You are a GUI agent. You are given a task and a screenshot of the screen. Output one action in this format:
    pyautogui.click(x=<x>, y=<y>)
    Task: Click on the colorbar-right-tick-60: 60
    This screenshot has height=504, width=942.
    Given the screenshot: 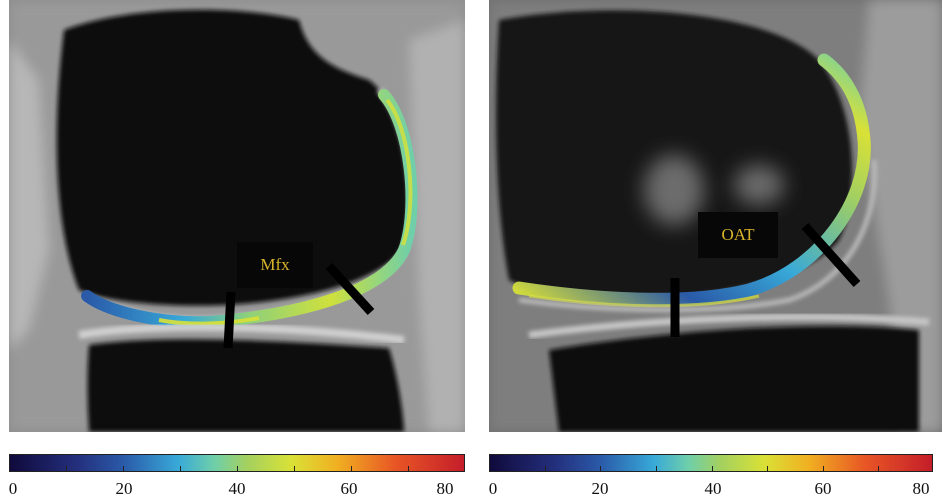 What is the action you would take?
    pyautogui.click(x=823, y=488)
    